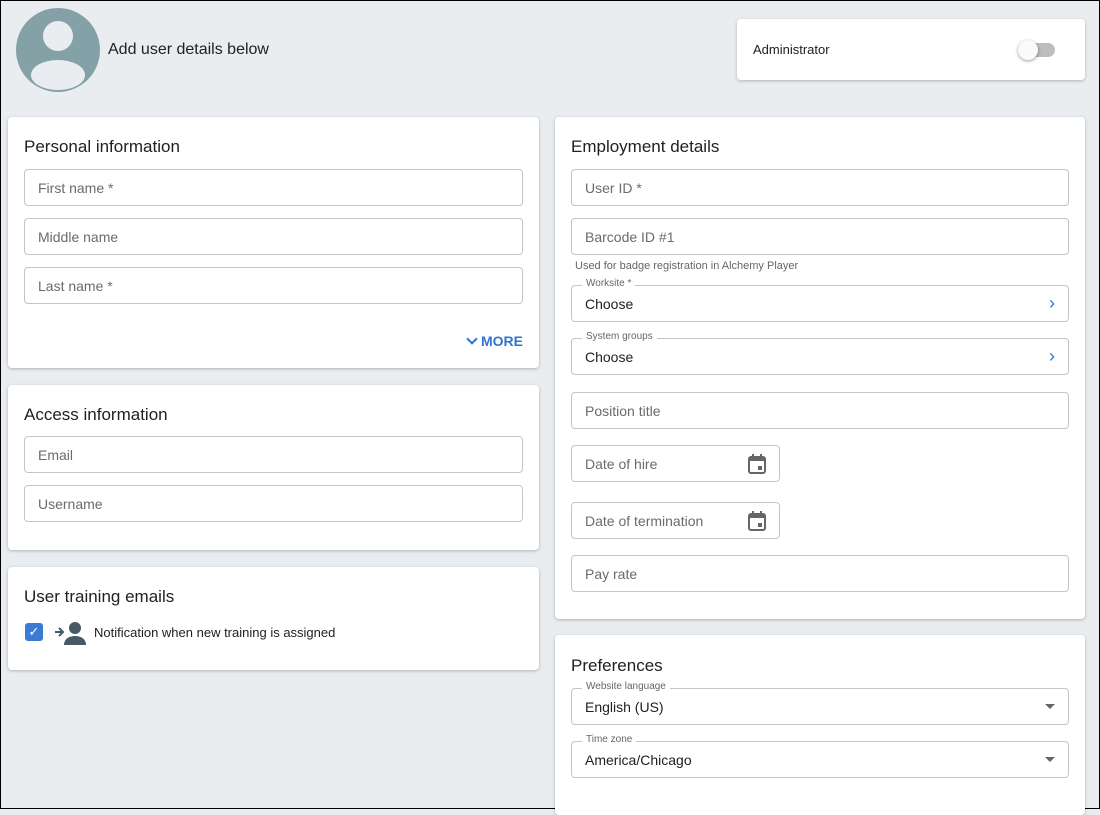  I want to click on training-title: User training emails, so click(99, 596).